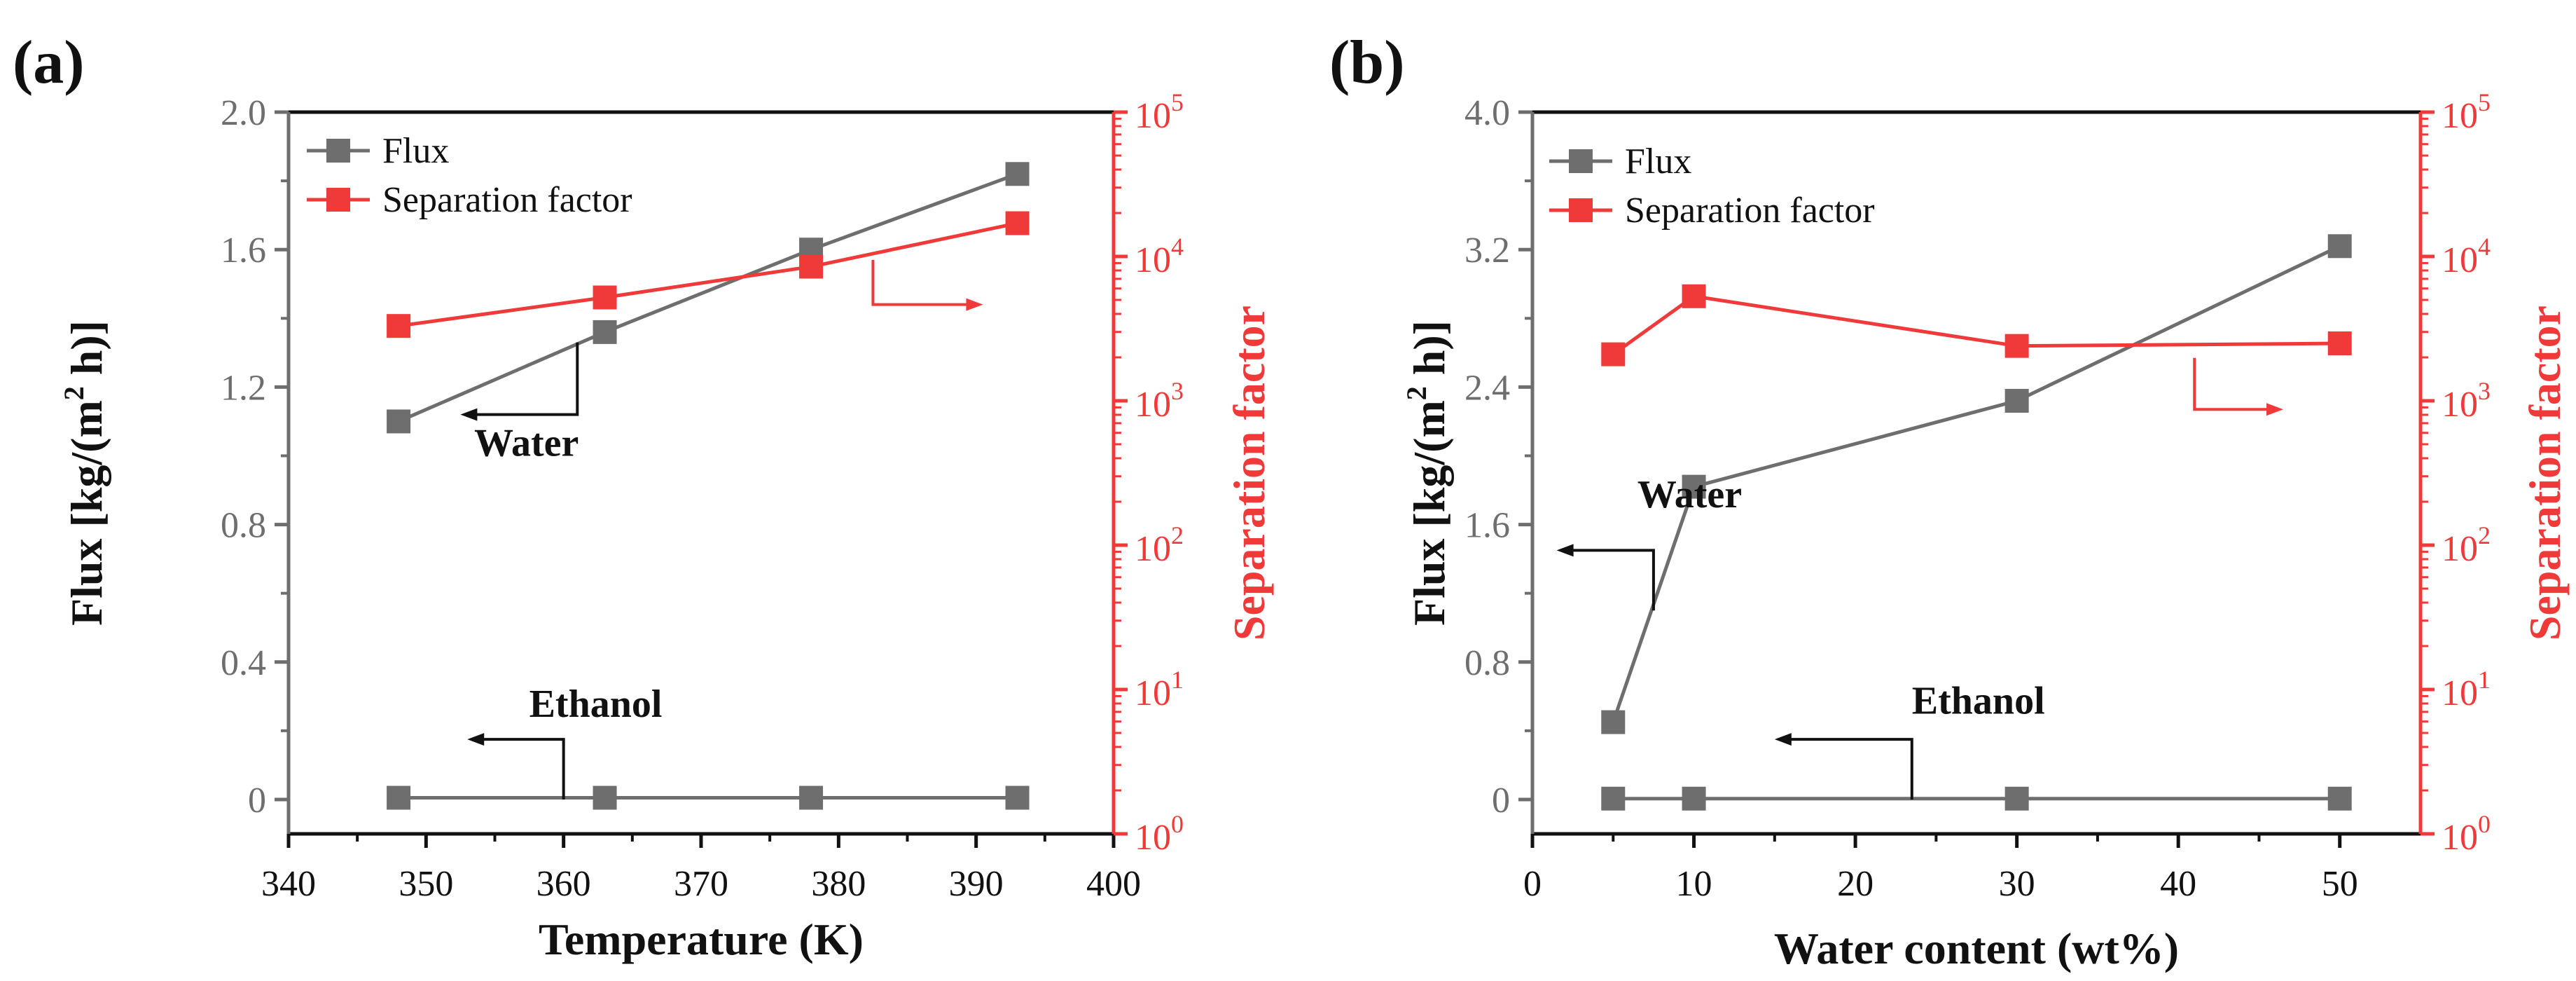 This screenshot has width=2576, height=981. I want to click on y-axis-label-main: Flux [kg/(m, so click(86, 513).